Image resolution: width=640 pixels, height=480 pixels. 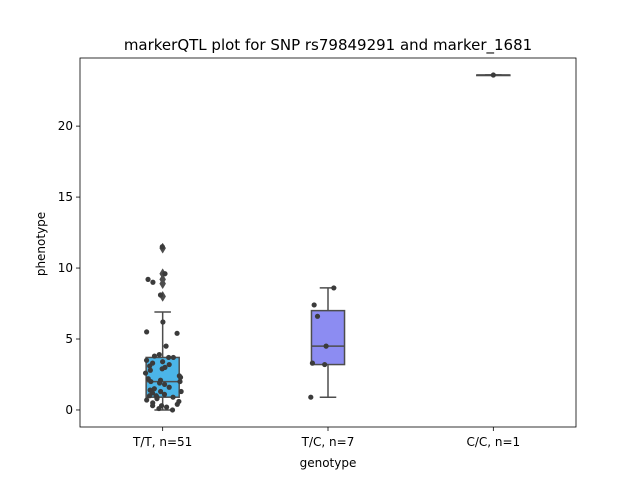 What do you see at coordinates (41, 244) in the screenshot?
I see `y-axis-label: phenotype` at bounding box center [41, 244].